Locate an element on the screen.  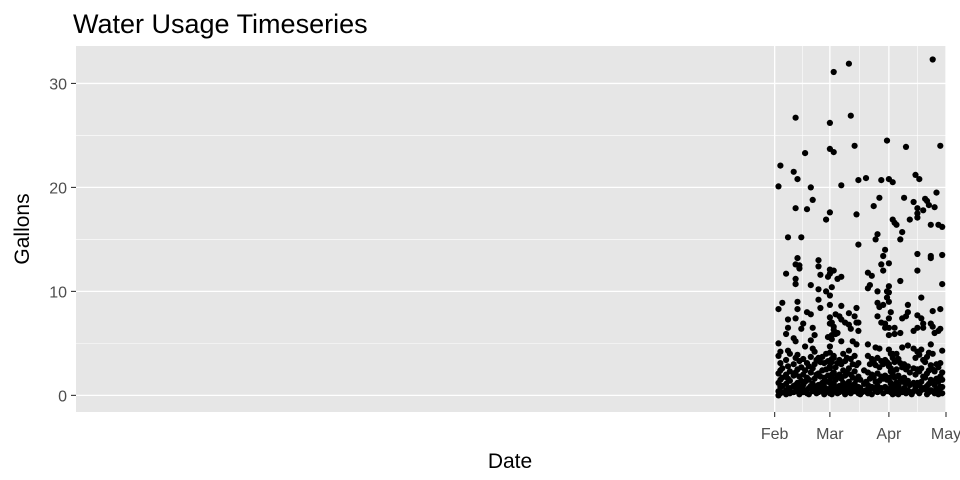
y-axis-ticks: 0 10 20 30 is located at coordinates (62, 240).